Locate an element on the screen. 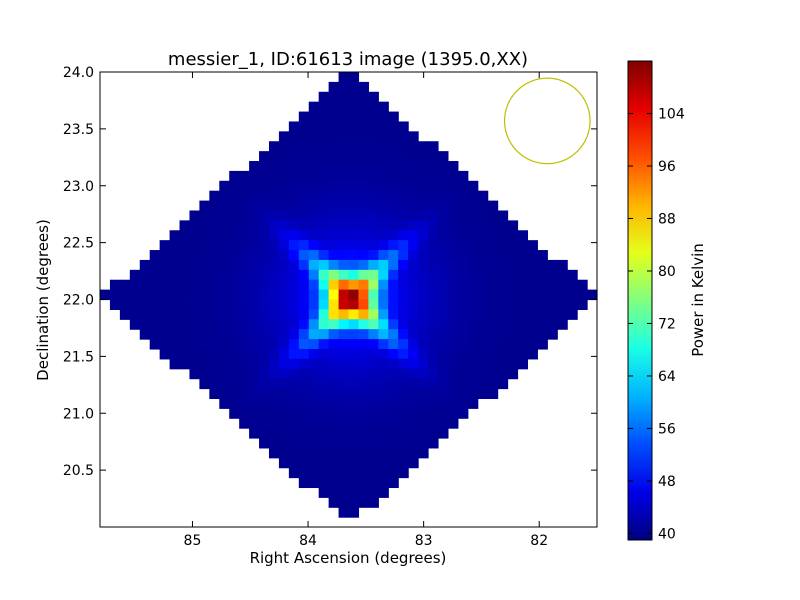 The image size is (800, 600). colorbar-tick-label: 64 is located at coordinates (667, 377).